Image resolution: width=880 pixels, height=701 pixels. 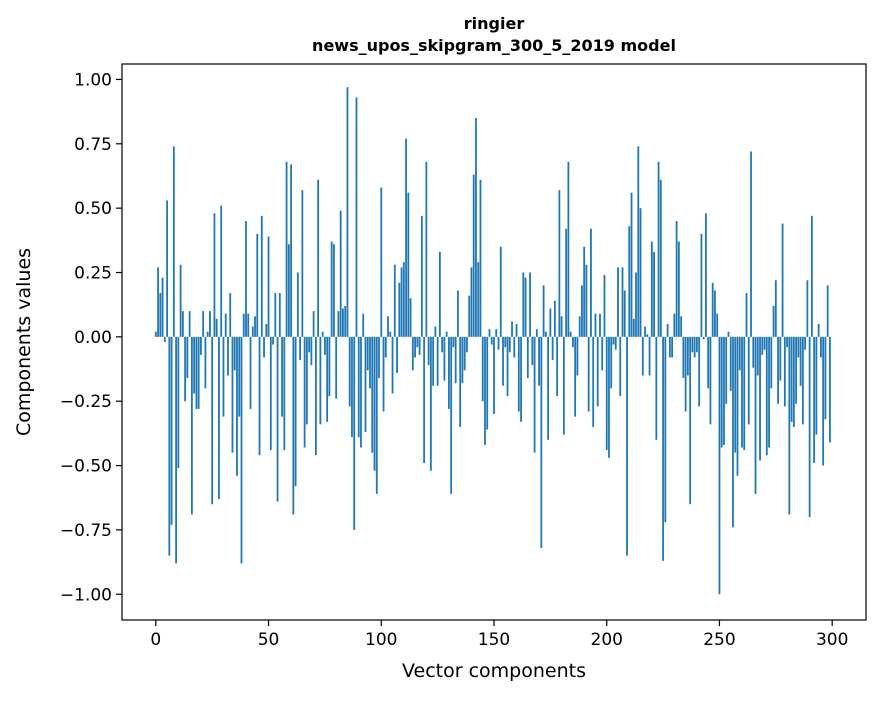 I want to click on y-tick-label: 0.25, so click(x=93, y=274).